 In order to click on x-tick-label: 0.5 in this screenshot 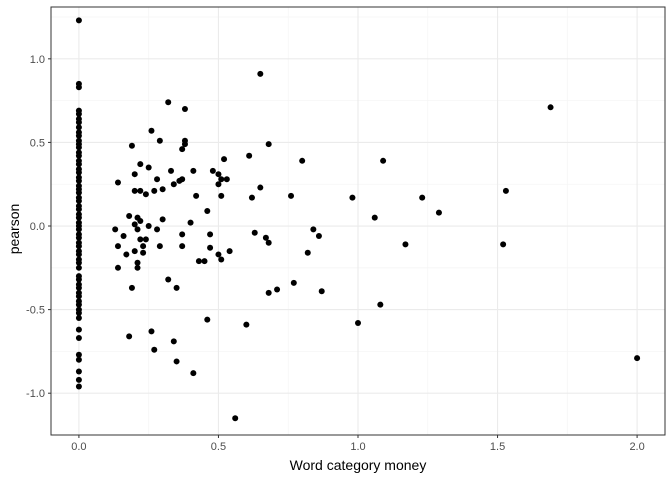, I will do `click(218, 447)`.